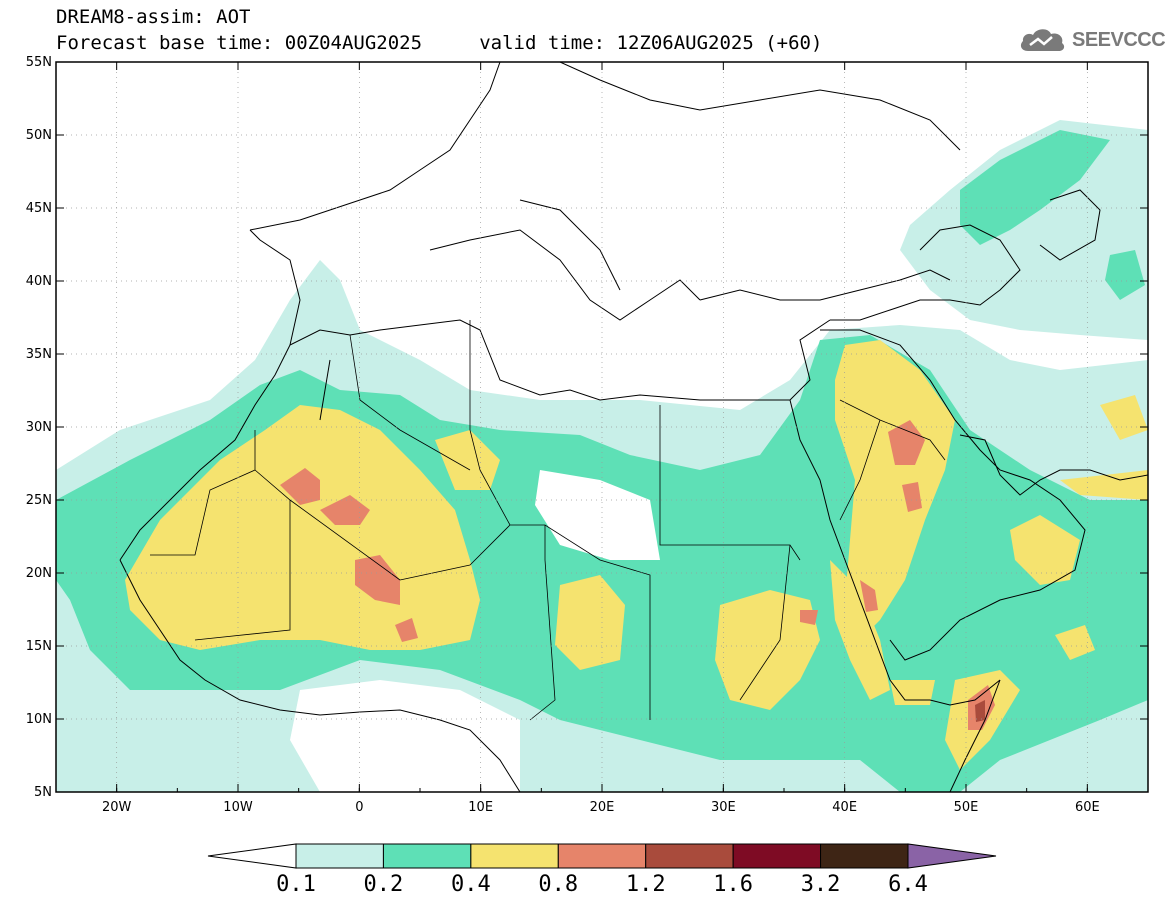 This screenshot has height=905, width=1165. I want to click on colorbar-boxes, so click(602, 856).